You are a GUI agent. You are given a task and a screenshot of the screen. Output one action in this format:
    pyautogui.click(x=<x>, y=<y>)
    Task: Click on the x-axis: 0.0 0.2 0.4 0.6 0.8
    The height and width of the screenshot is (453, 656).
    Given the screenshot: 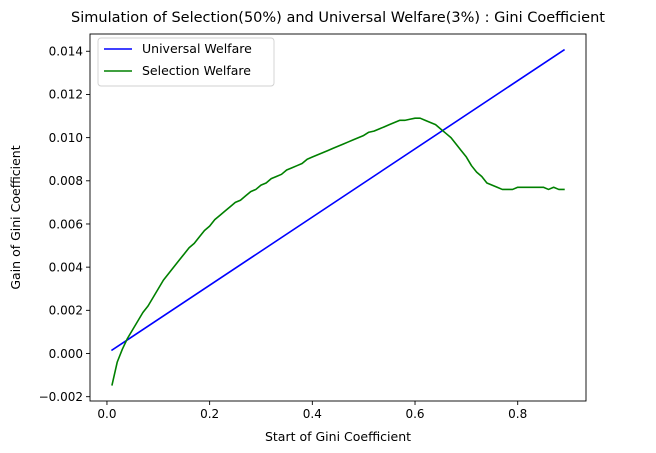 What is the action you would take?
    pyautogui.click(x=312, y=411)
    